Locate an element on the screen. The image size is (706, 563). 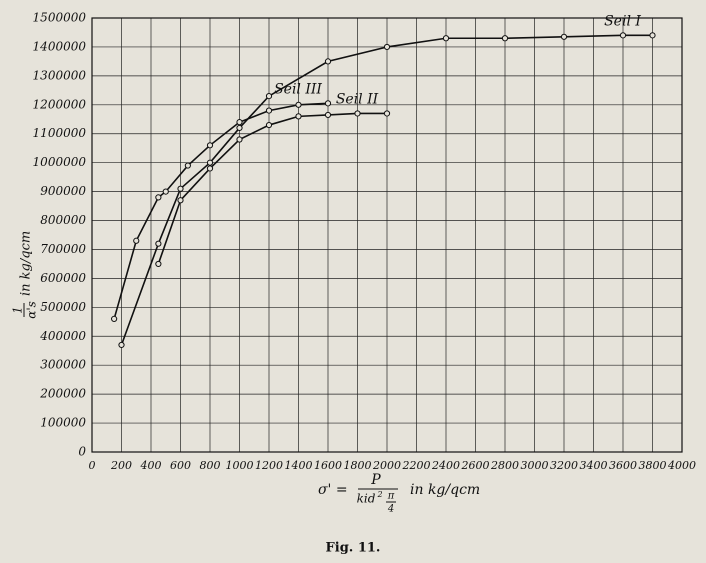
x-tick-label: 3200 is located at coordinates (564, 465).